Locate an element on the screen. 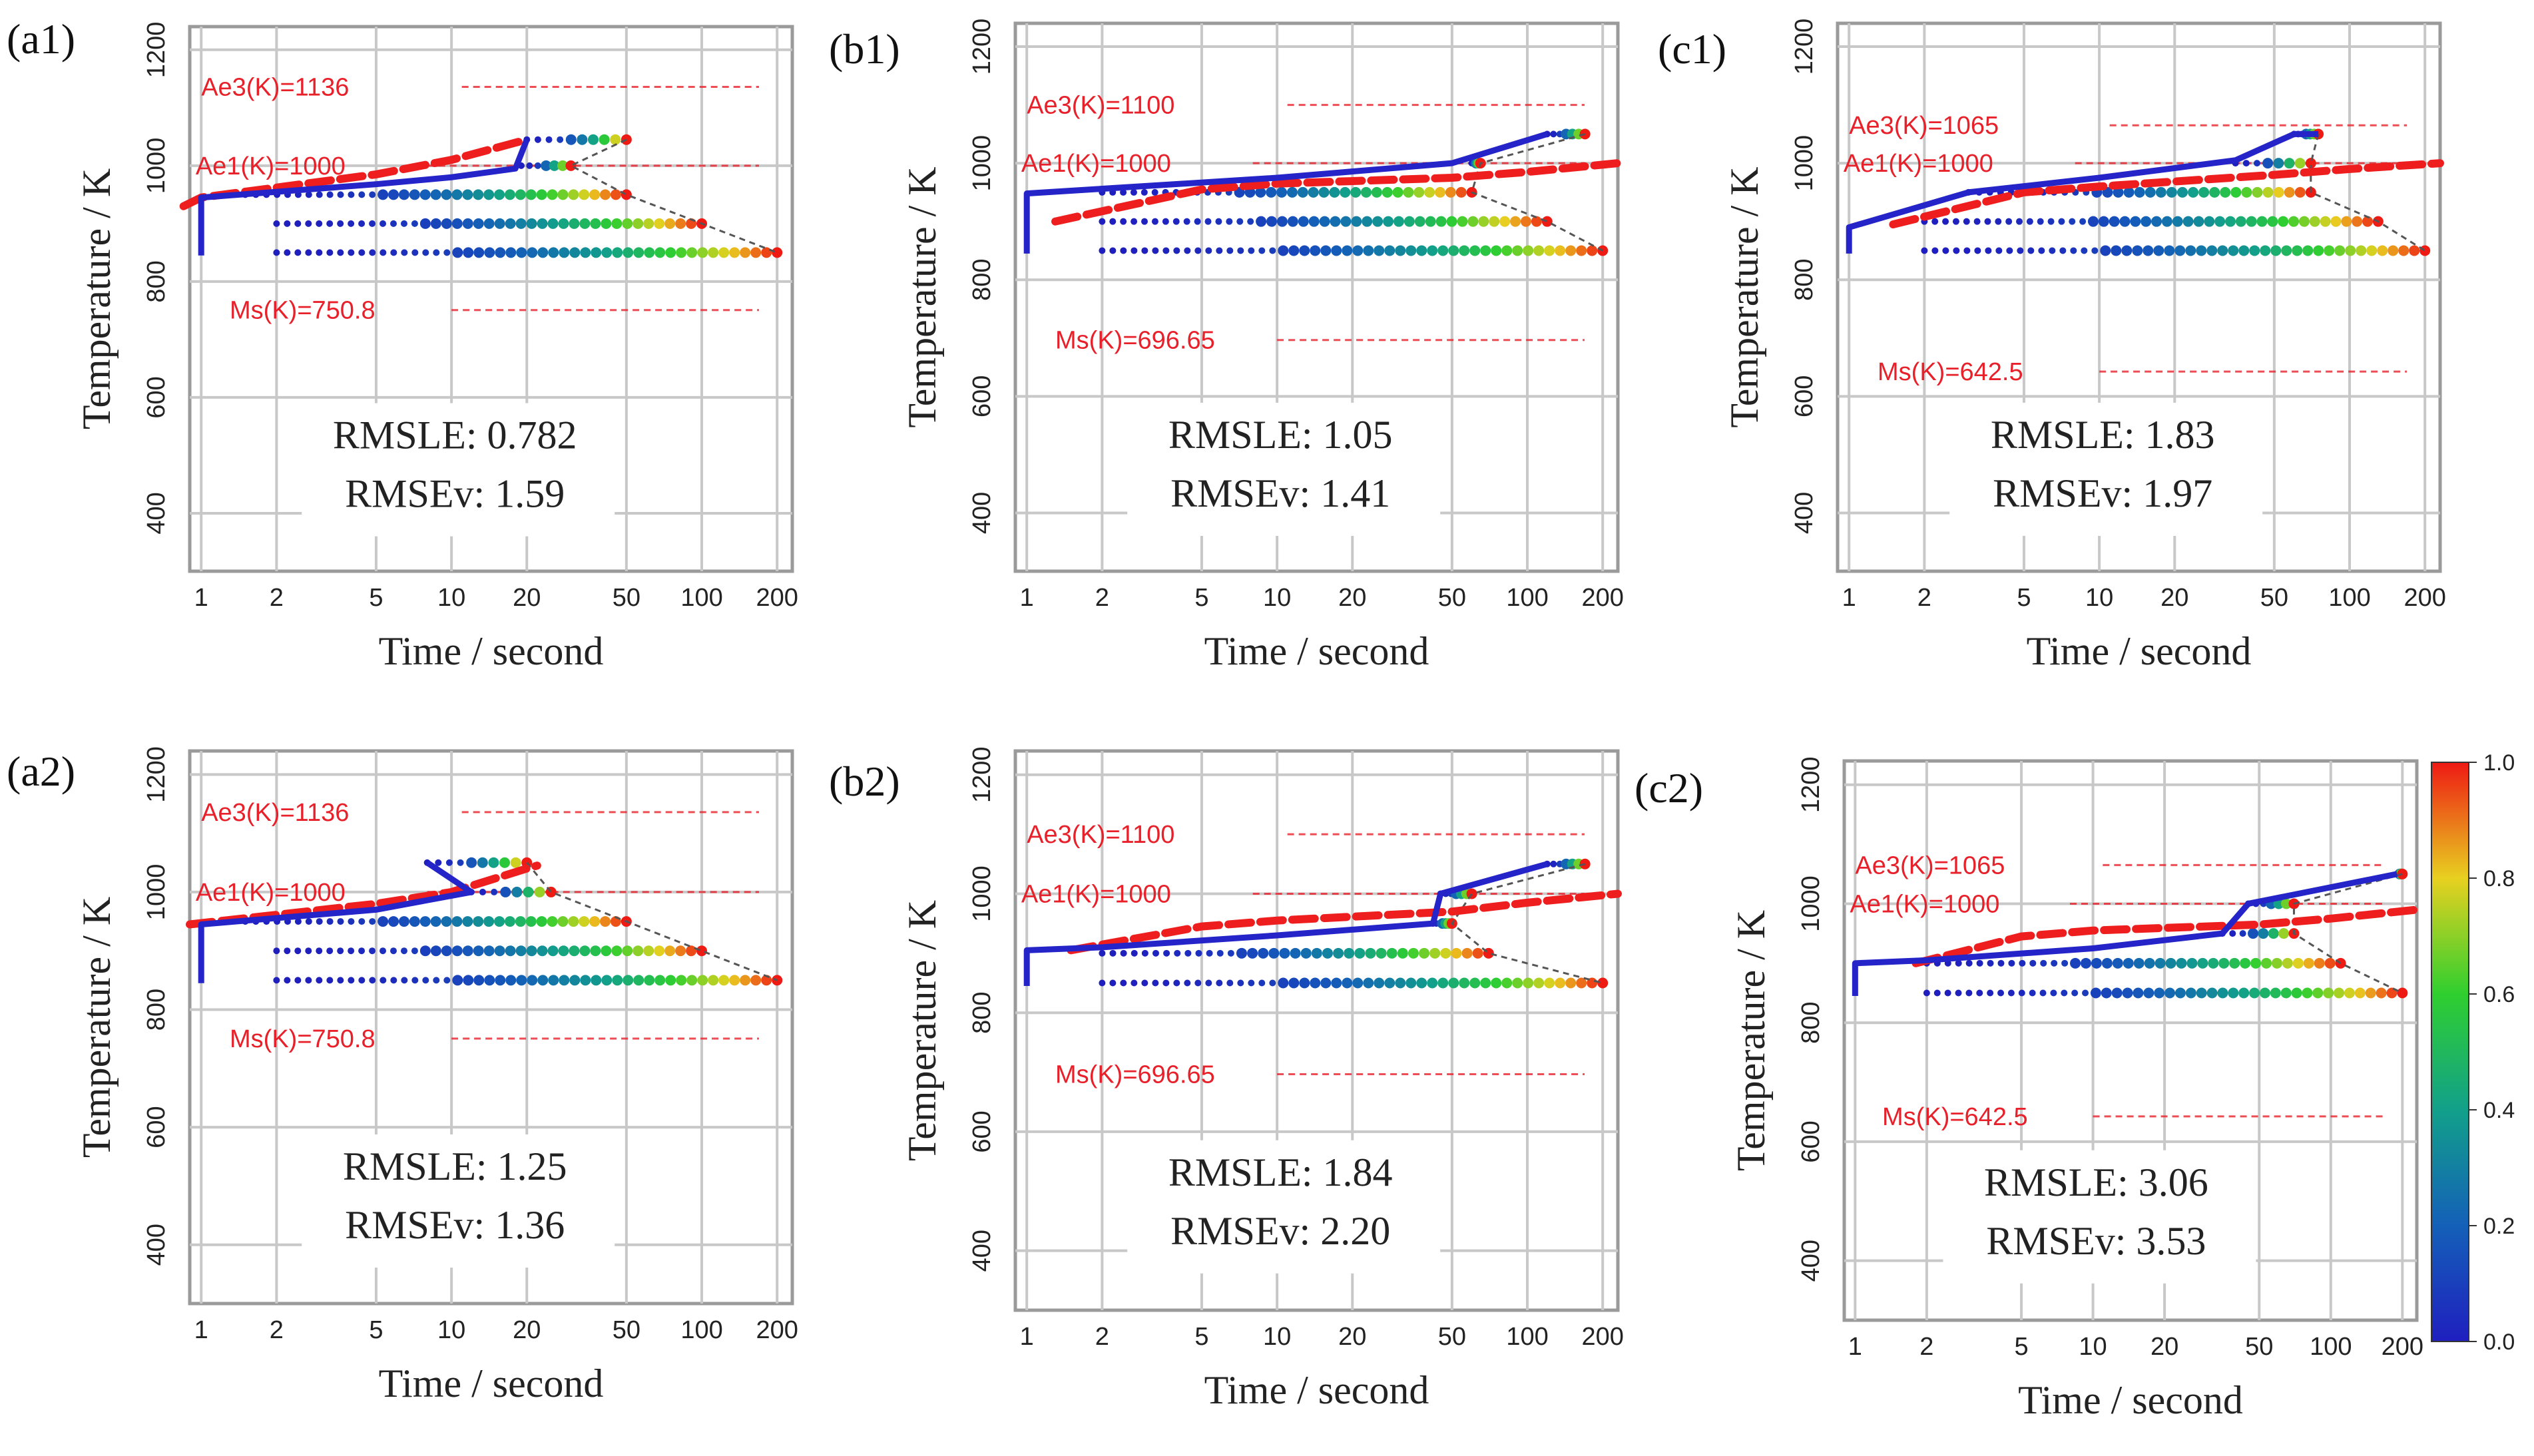 This screenshot has width=2534, height=1456. ae3-label: Ae3(K)=1136 is located at coordinates (275, 88).